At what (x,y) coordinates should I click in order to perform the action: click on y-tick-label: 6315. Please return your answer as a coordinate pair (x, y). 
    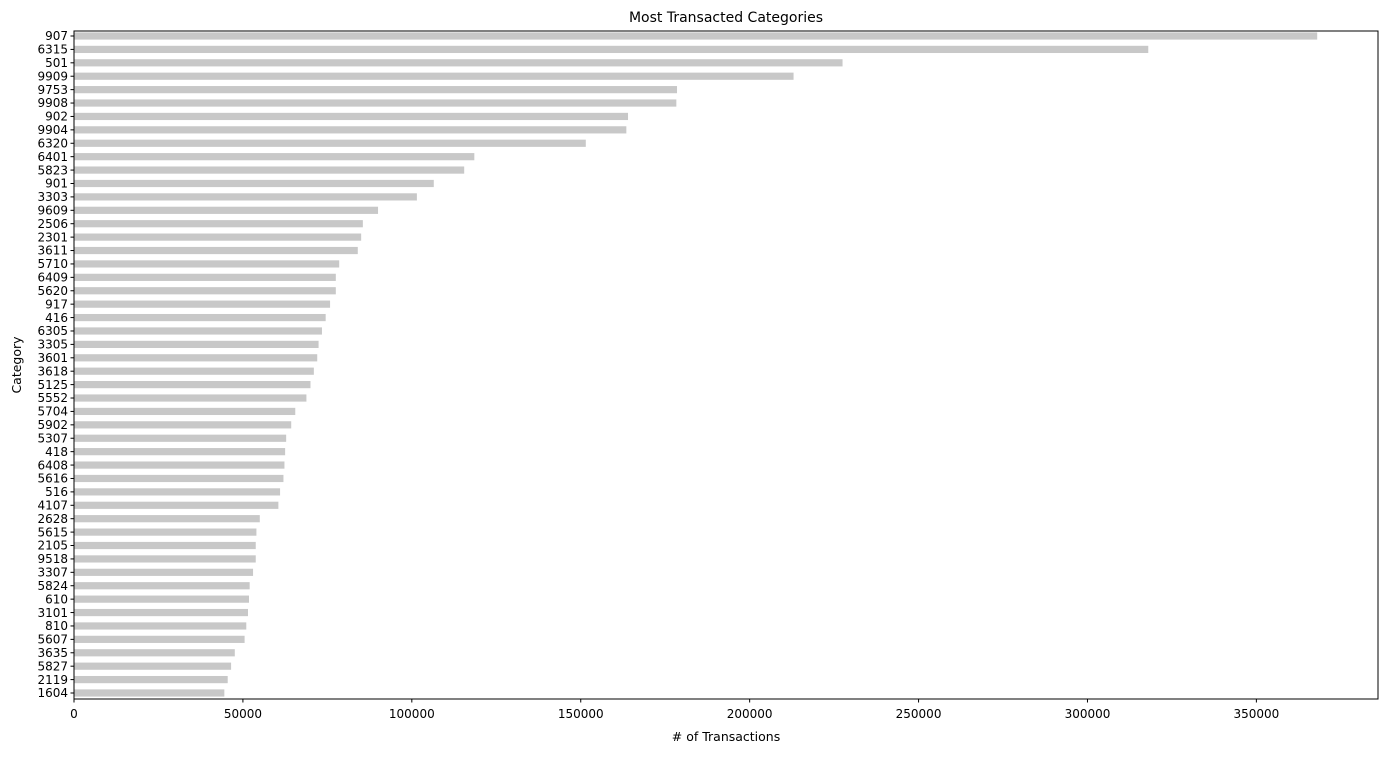
    Looking at the image, I should click on (52, 50).